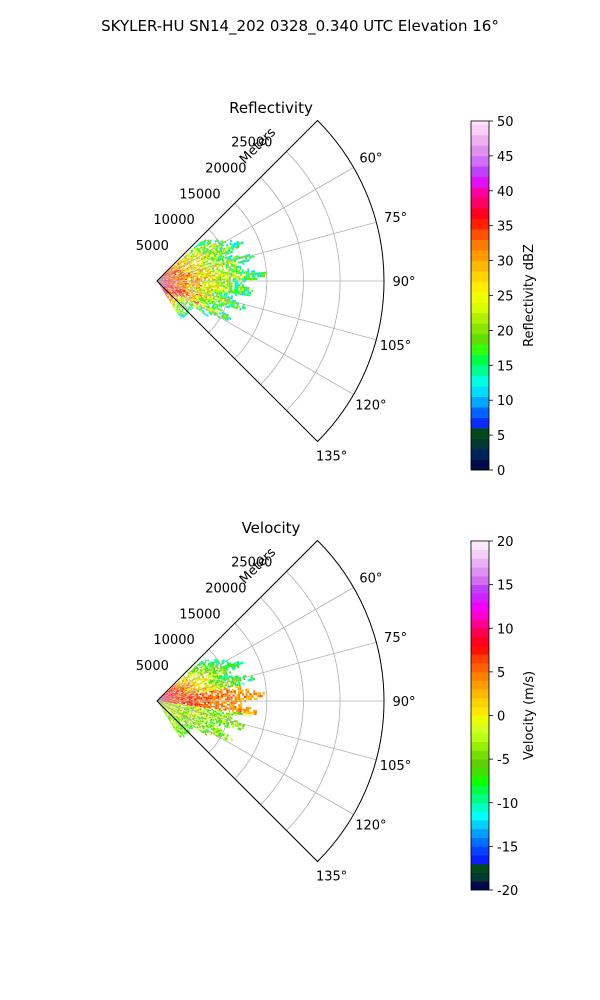 The image size is (600, 1000). I want to click on colorbar-tick-label: 20, so click(505, 542).